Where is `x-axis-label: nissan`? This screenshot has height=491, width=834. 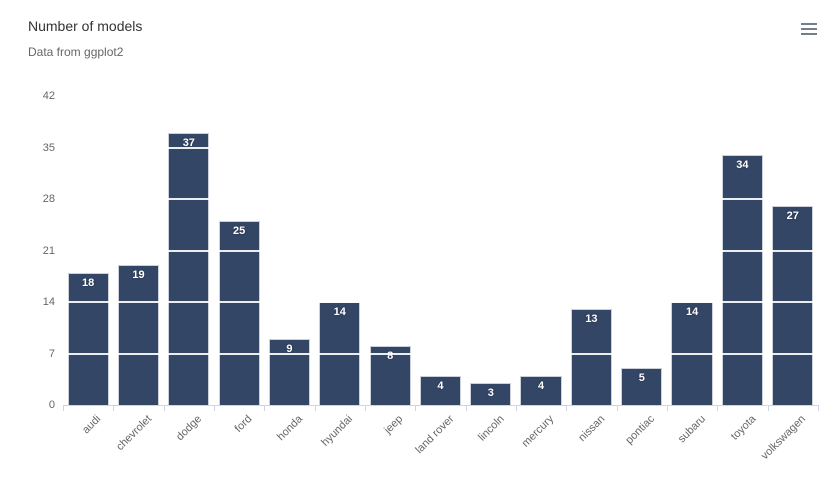
x-axis-label: nissan is located at coordinates (591, 428).